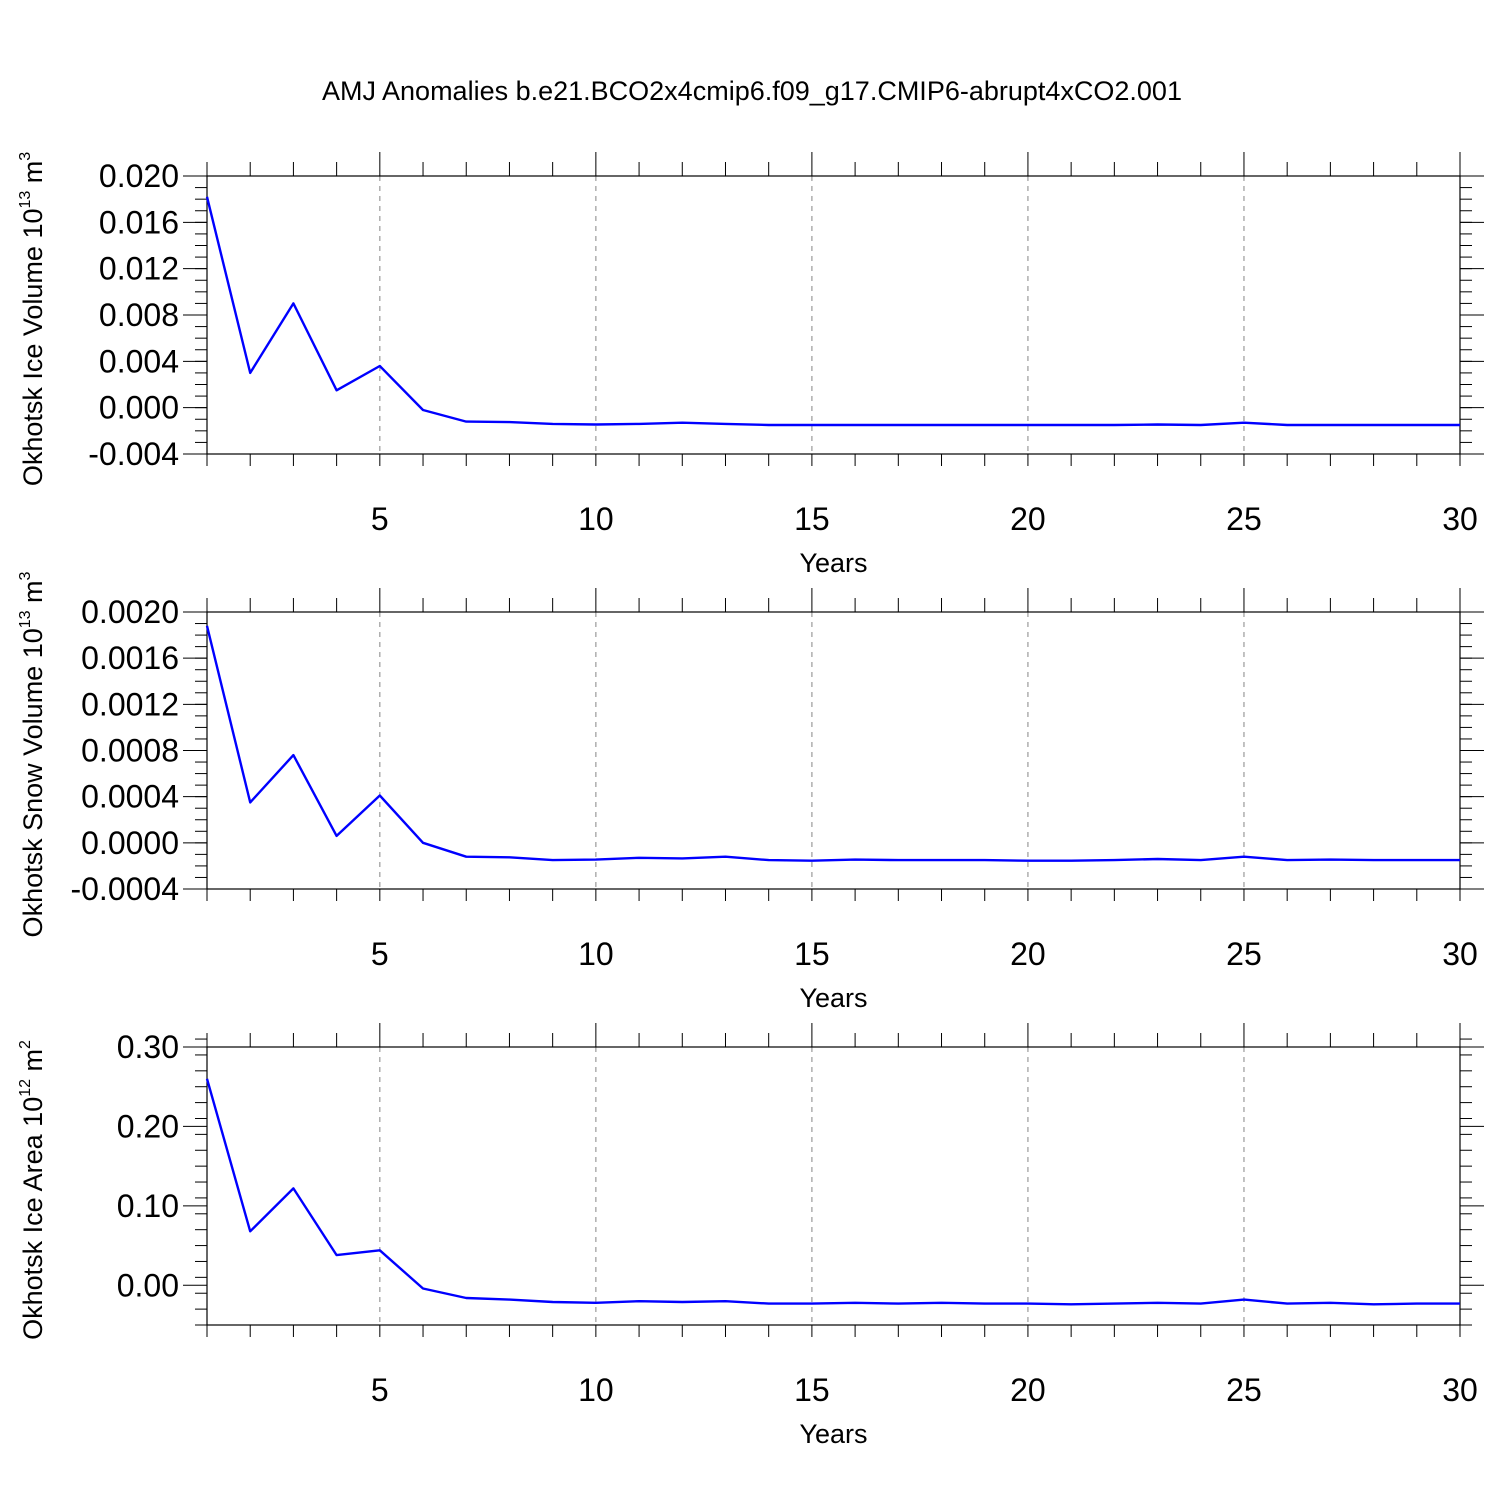 The height and width of the screenshot is (1500, 1500). Describe the element at coordinates (32, 754) in the screenshot. I see `y-axis-label: Okhotsk Snow Volume 1013 m3` at that location.